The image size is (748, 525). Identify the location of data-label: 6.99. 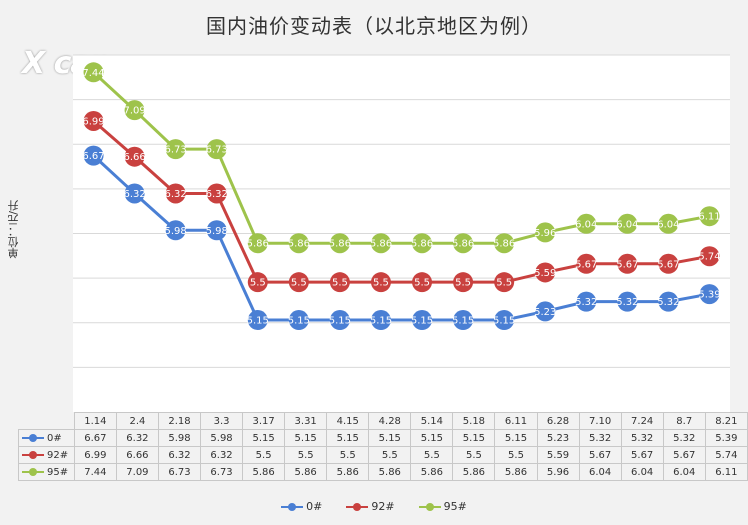
(93, 121).